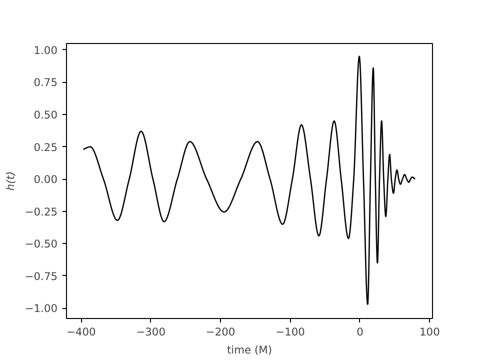 This screenshot has height=361, width=480. What do you see at coordinates (291, 332) in the screenshot?
I see `x-tick-label: −100` at bounding box center [291, 332].